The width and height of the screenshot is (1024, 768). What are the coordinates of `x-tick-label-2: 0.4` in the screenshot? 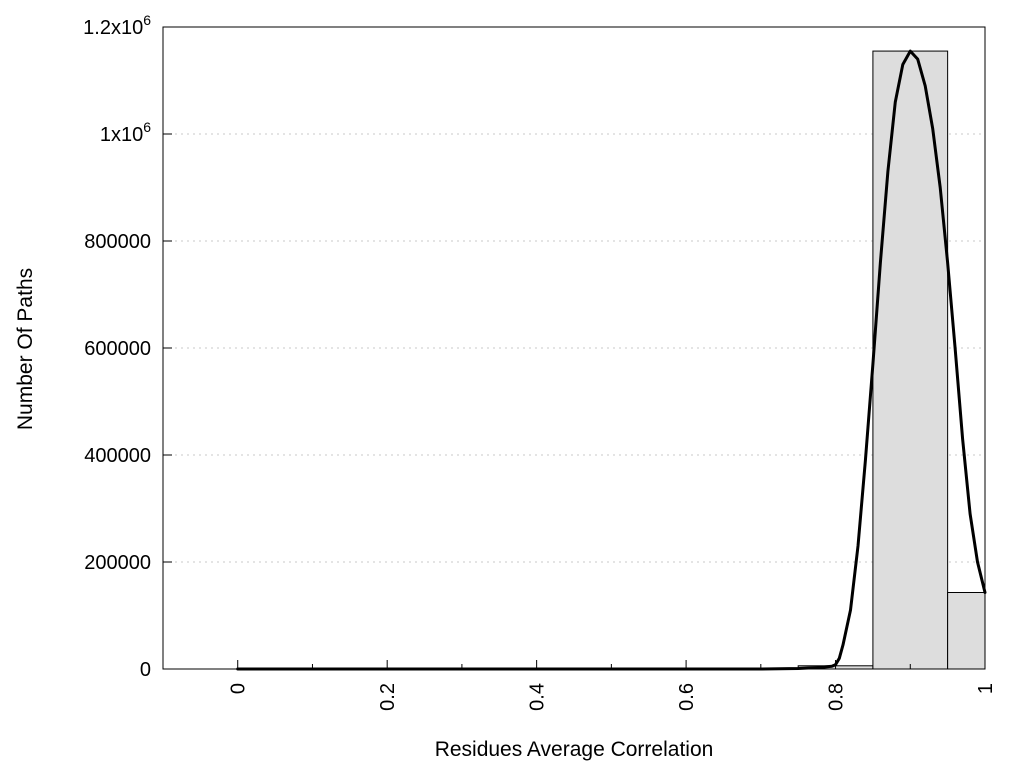 It's located at (538, 697).